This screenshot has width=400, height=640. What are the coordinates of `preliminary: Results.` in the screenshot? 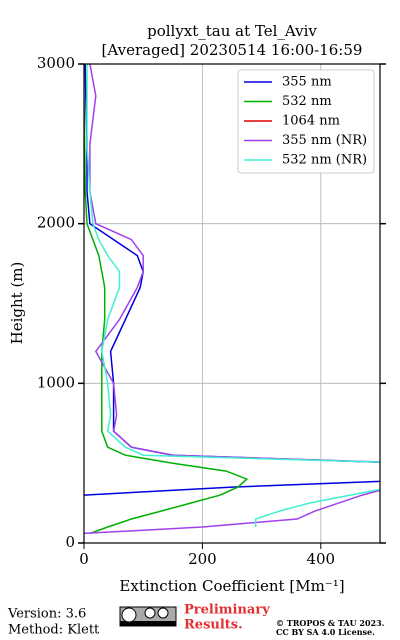 It's located at (213, 625).